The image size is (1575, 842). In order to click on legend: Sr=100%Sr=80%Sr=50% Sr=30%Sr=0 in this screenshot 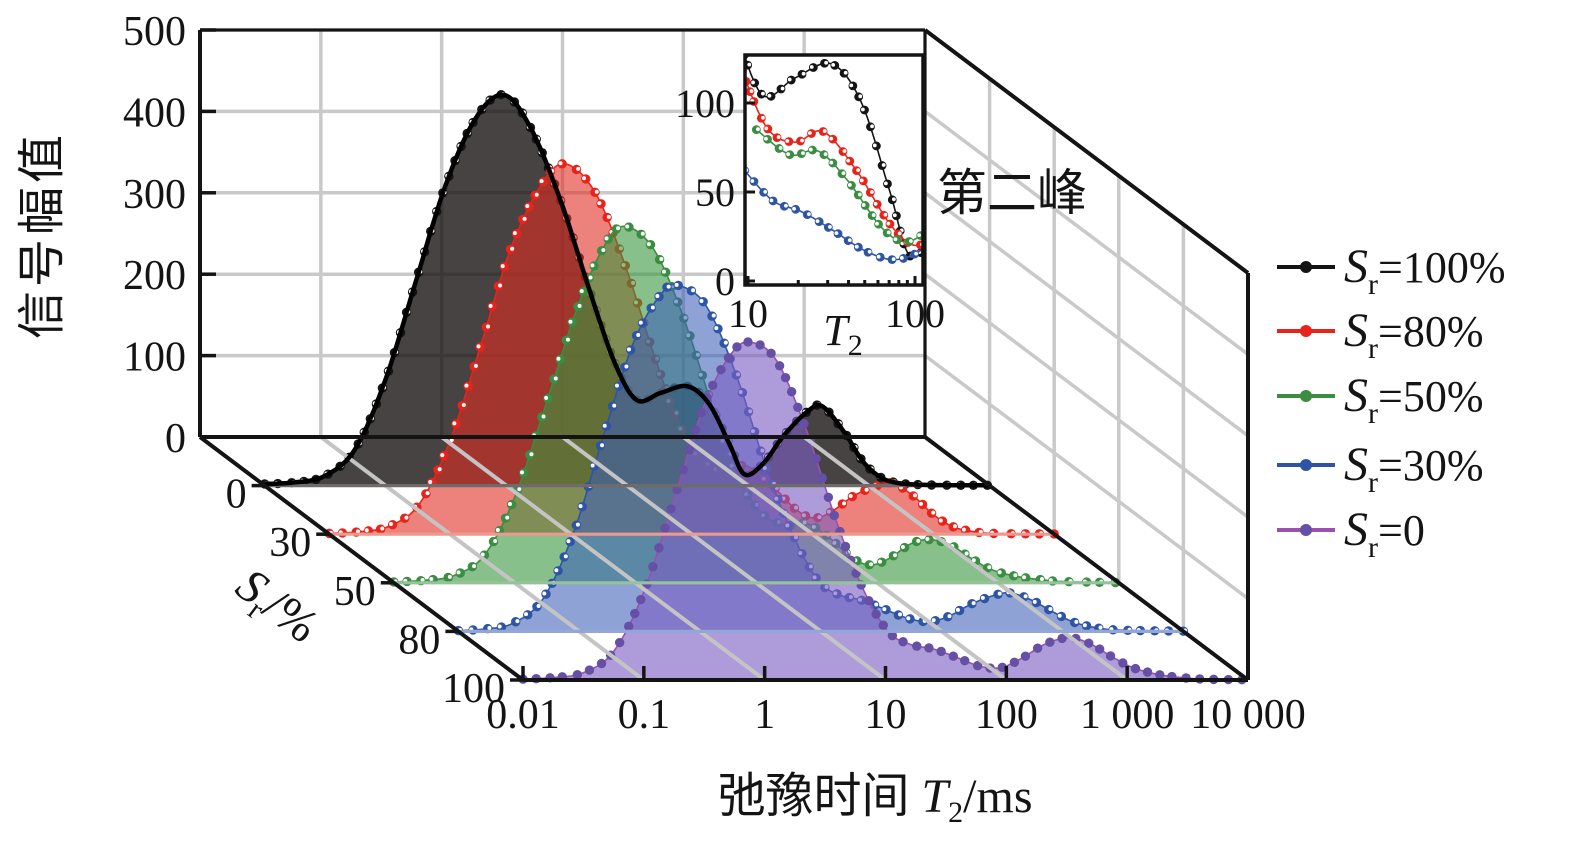, I will do `click(1391, 402)`.